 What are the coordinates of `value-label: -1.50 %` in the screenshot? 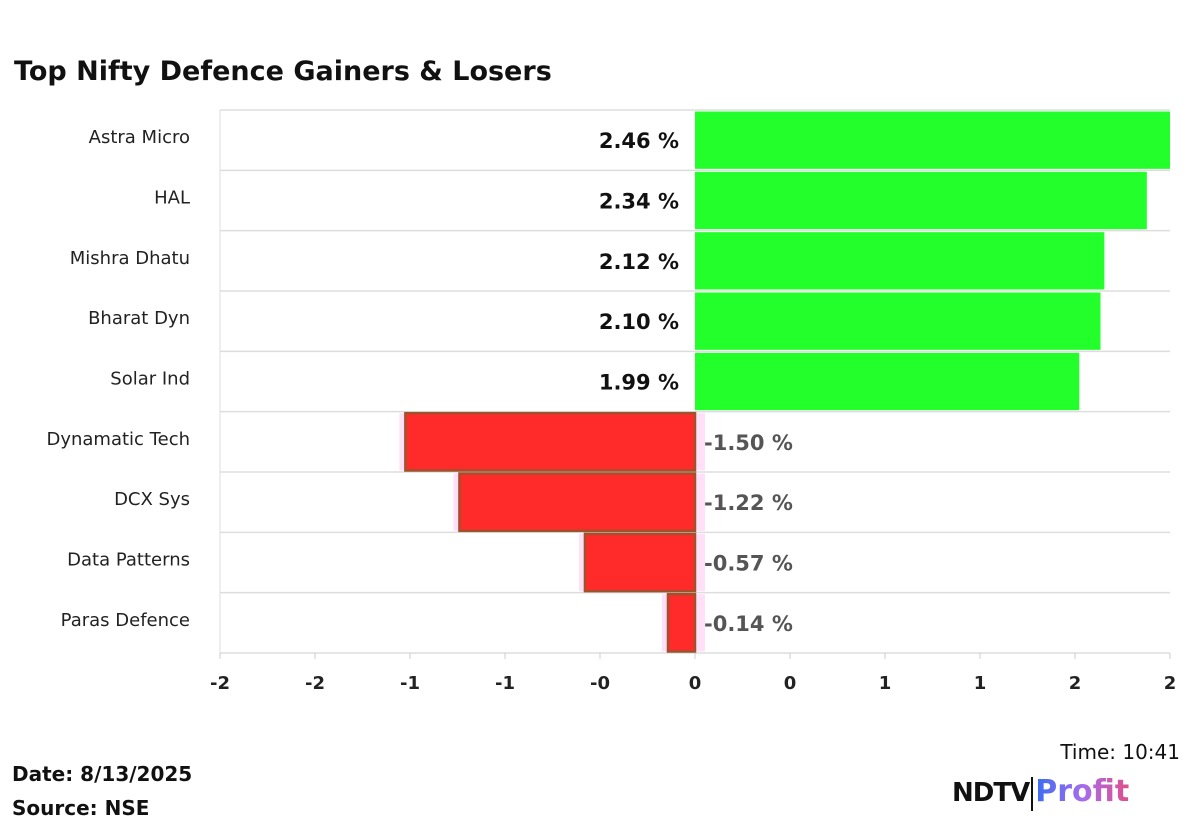 It's located at (748, 443).